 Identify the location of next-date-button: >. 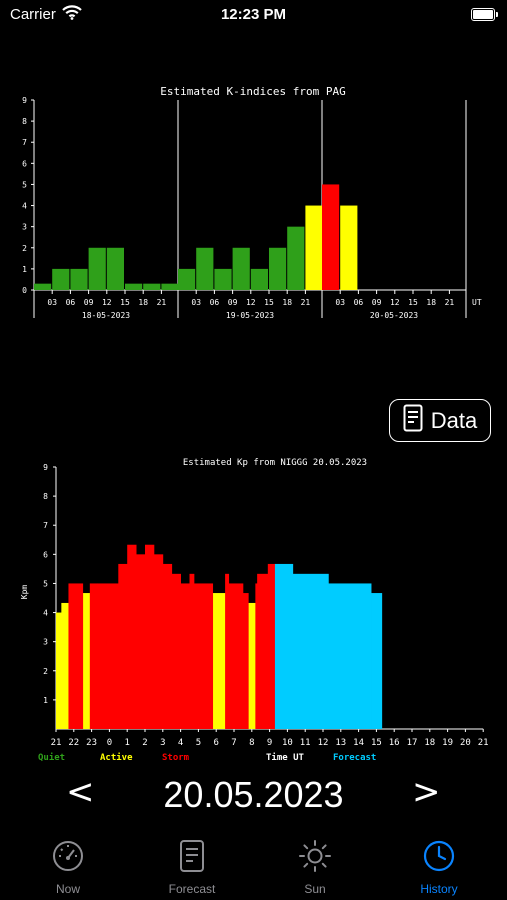
(426, 792).